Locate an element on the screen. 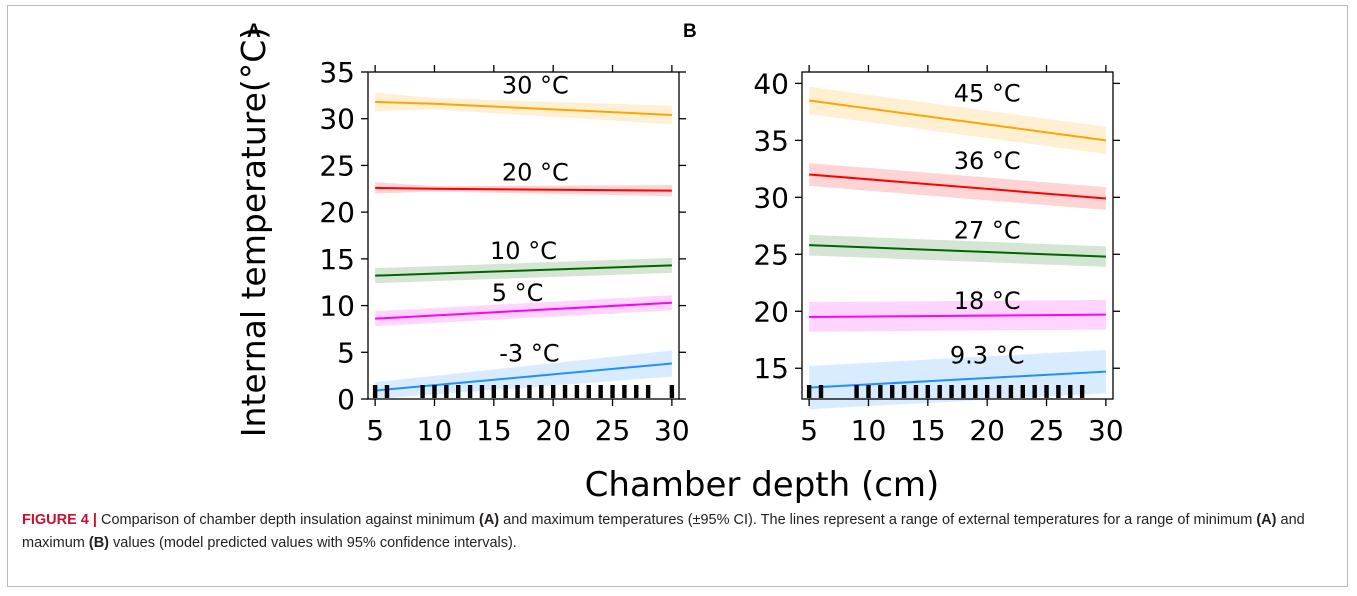 This screenshot has height=596, width=1357. caption-label: FIGURE 4 | is located at coordinates (59, 520).